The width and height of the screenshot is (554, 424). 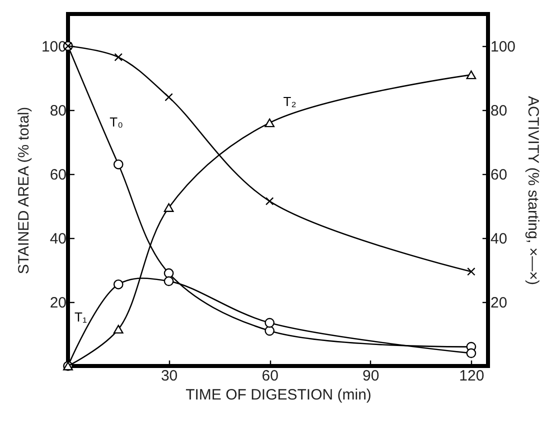 What do you see at coordinates (58, 175) in the screenshot?
I see `y-tick-label: 60` at bounding box center [58, 175].